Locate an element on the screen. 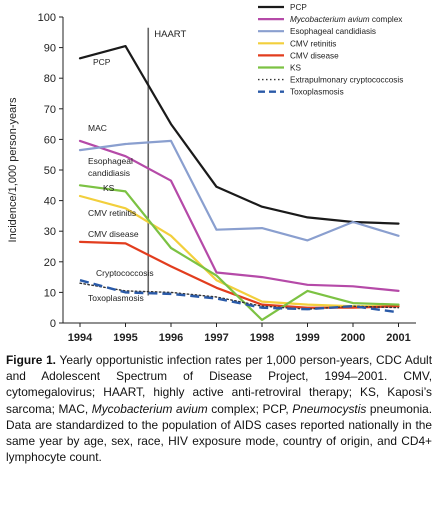 This screenshot has width=436, height=512. y-tick-label: 60 is located at coordinates (50, 140).